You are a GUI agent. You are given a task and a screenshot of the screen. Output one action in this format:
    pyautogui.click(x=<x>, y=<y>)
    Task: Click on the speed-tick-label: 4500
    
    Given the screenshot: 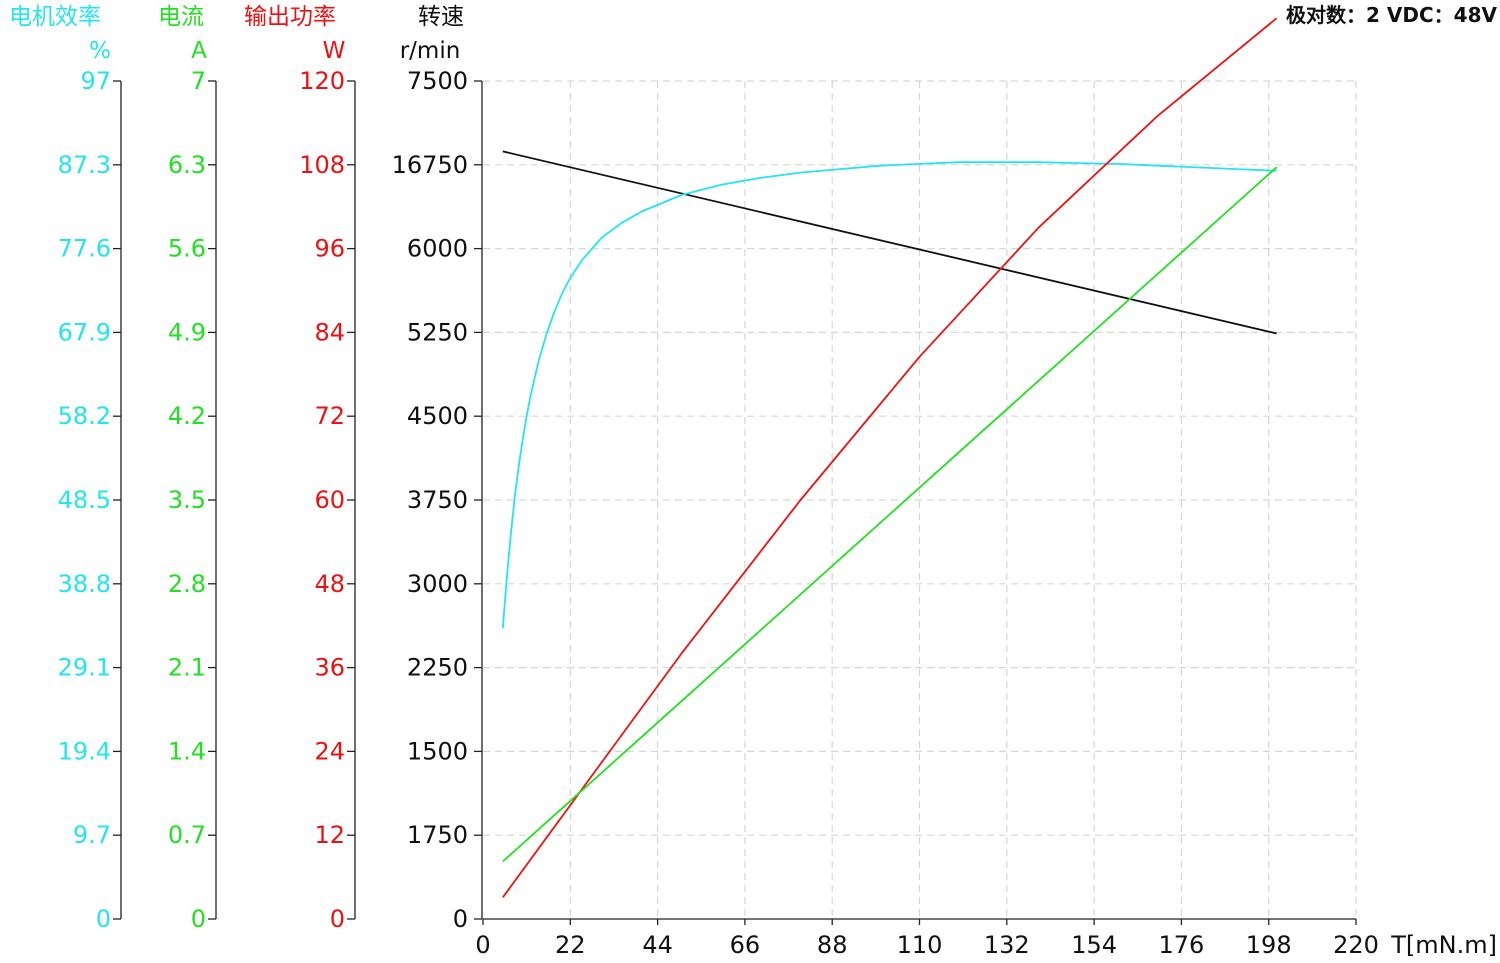 What is the action you would take?
    pyautogui.click(x=437, y=416)
    